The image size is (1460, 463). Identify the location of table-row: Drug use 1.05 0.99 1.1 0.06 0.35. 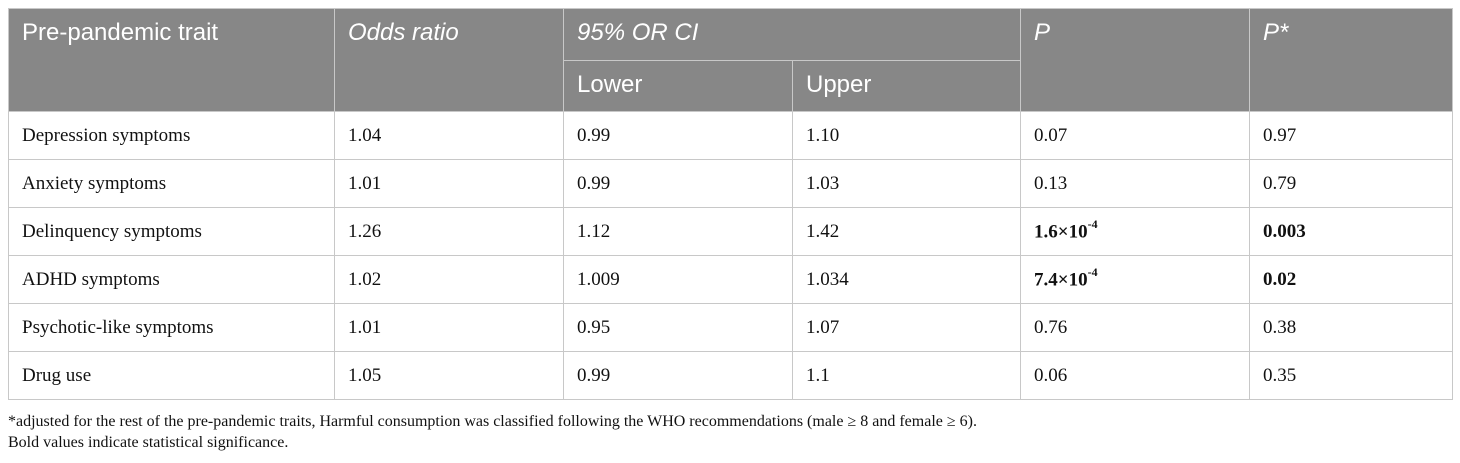
(730, 375).